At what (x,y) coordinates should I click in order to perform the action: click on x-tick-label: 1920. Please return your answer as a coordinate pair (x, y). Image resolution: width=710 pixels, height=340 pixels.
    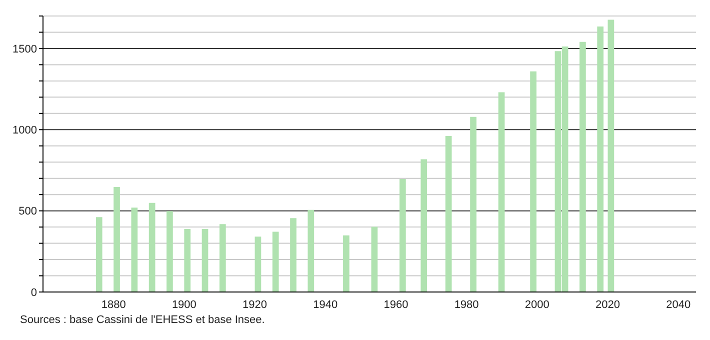
    Looking at the image, I should click on (255, 304).